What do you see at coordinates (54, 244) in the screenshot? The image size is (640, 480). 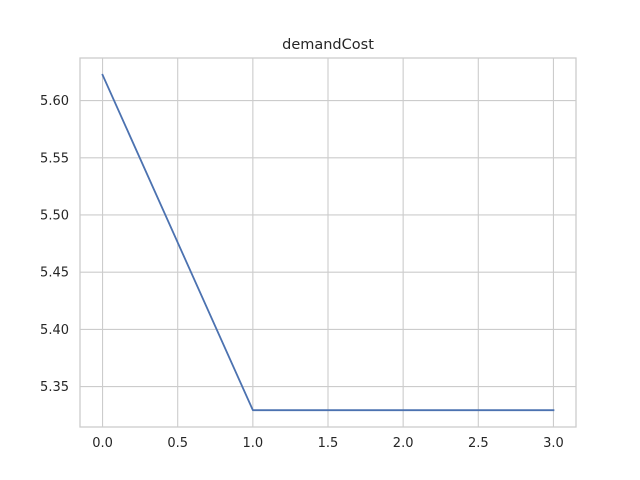 I see `y-axis-ticks: 5.35 5.40 5.45 5.50 5.55 5.60` at bounding box center [54, 244].